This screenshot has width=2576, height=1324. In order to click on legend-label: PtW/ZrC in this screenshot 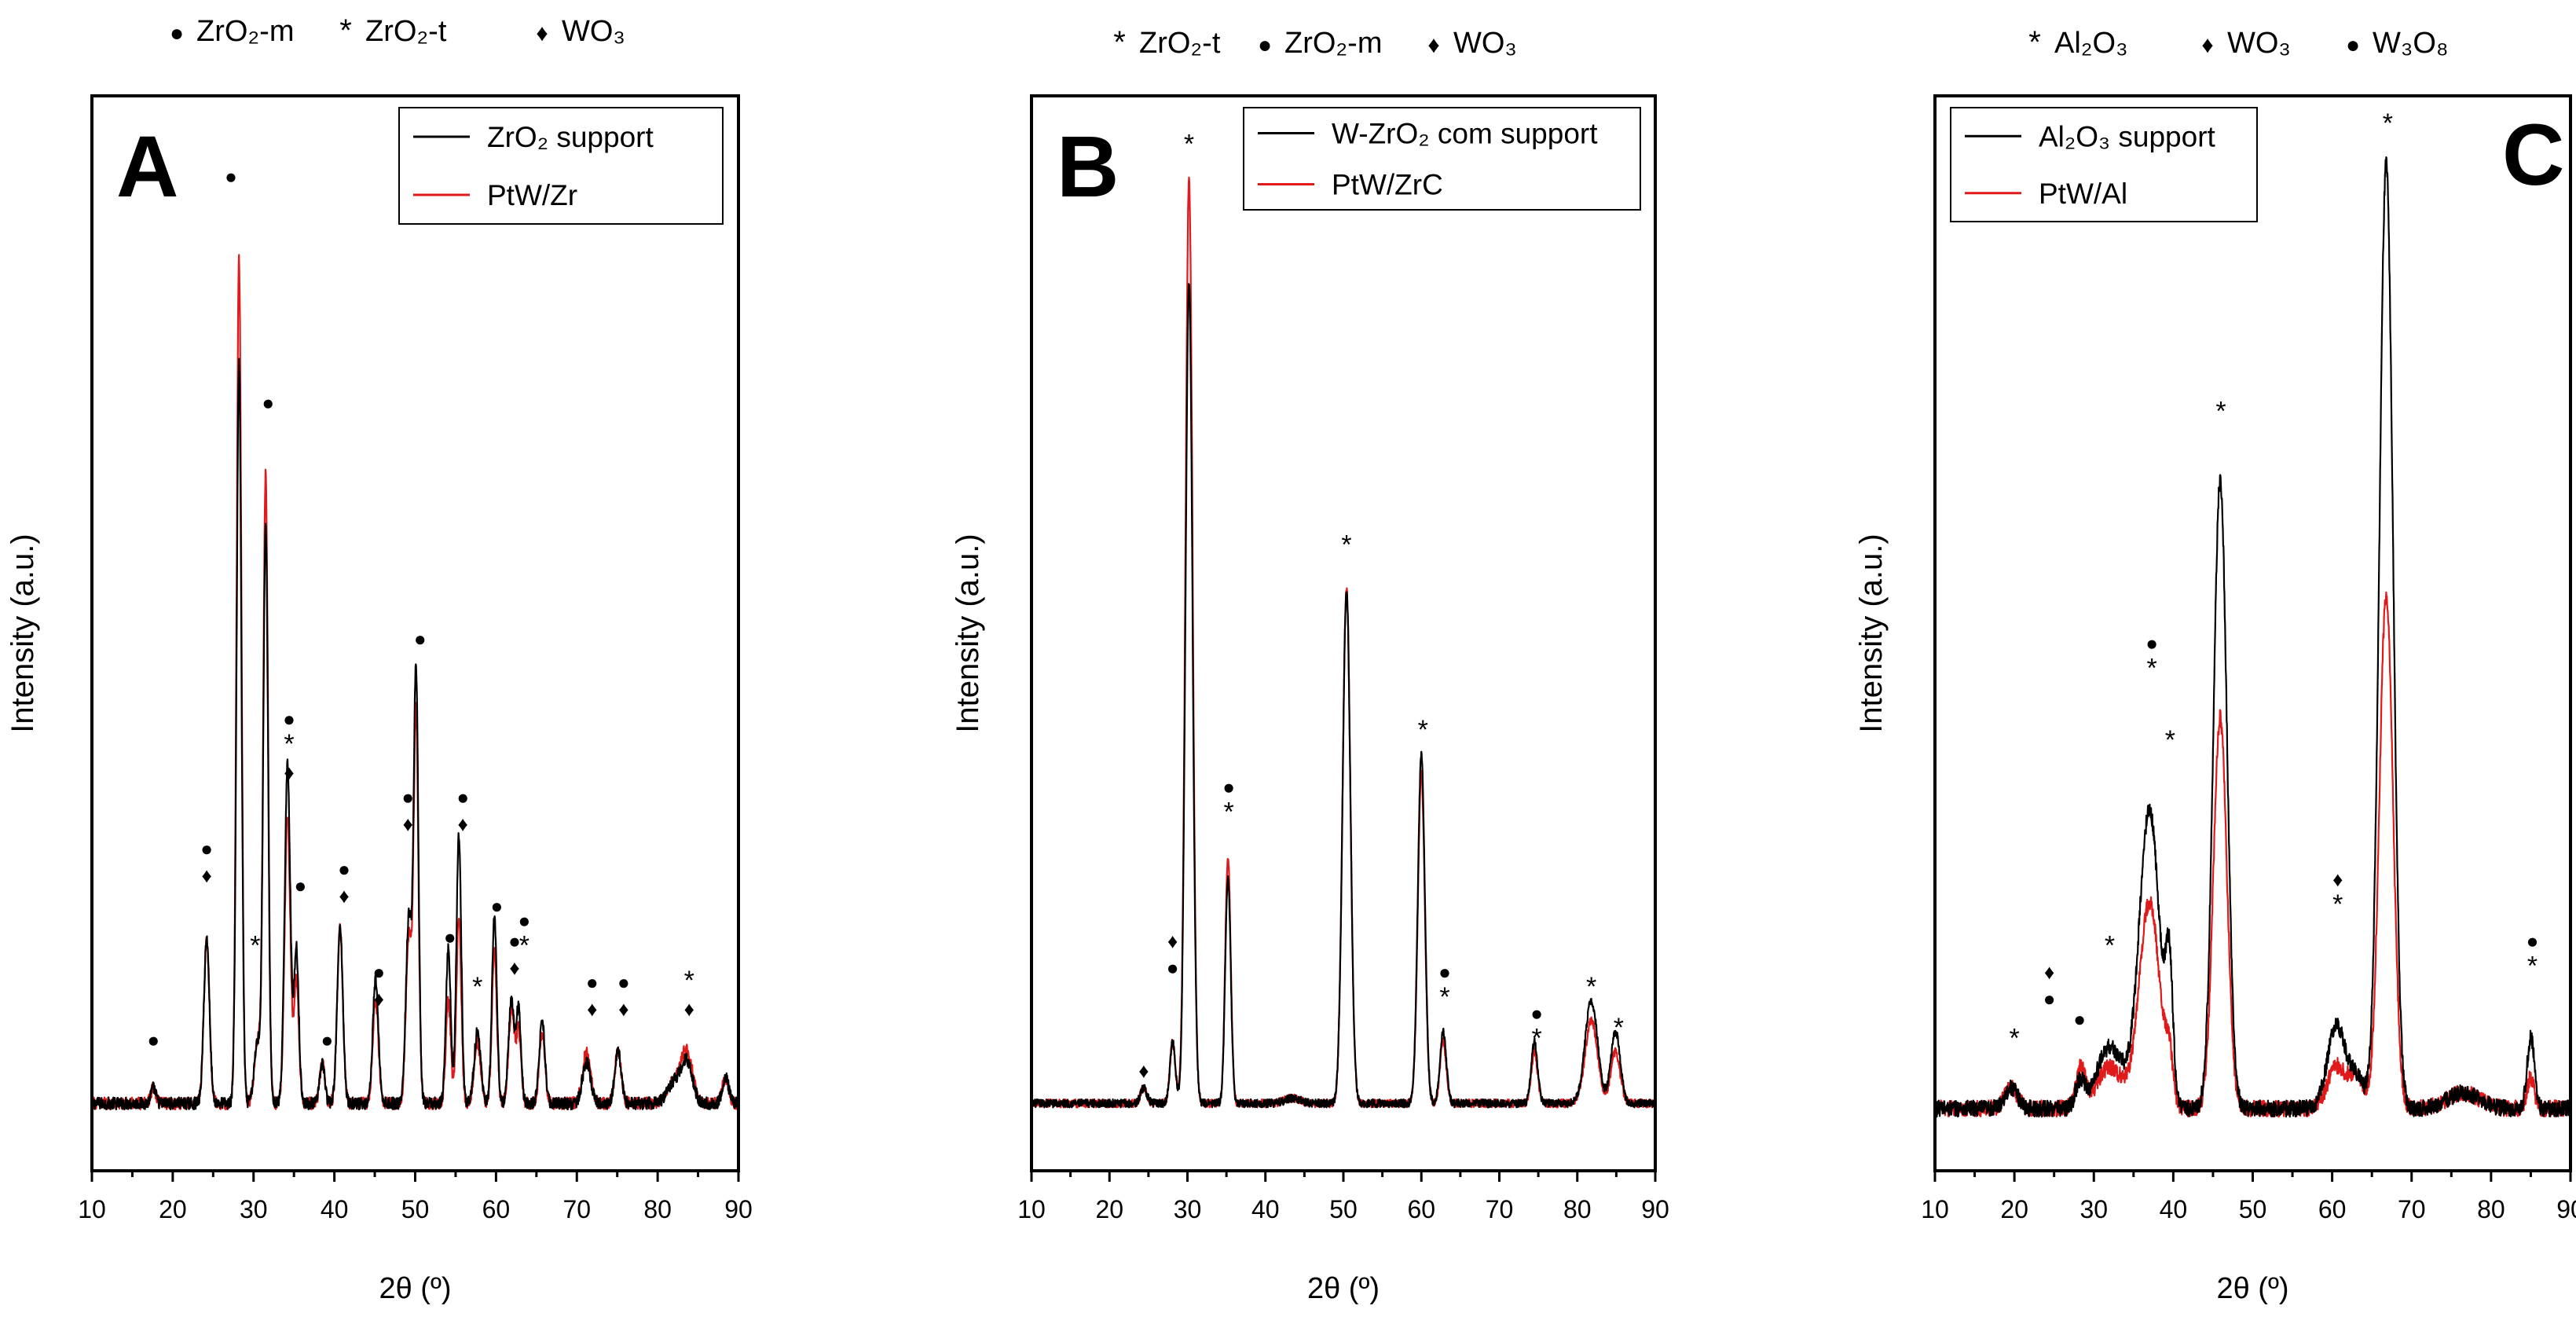, I will do `click(1387, 185)`.